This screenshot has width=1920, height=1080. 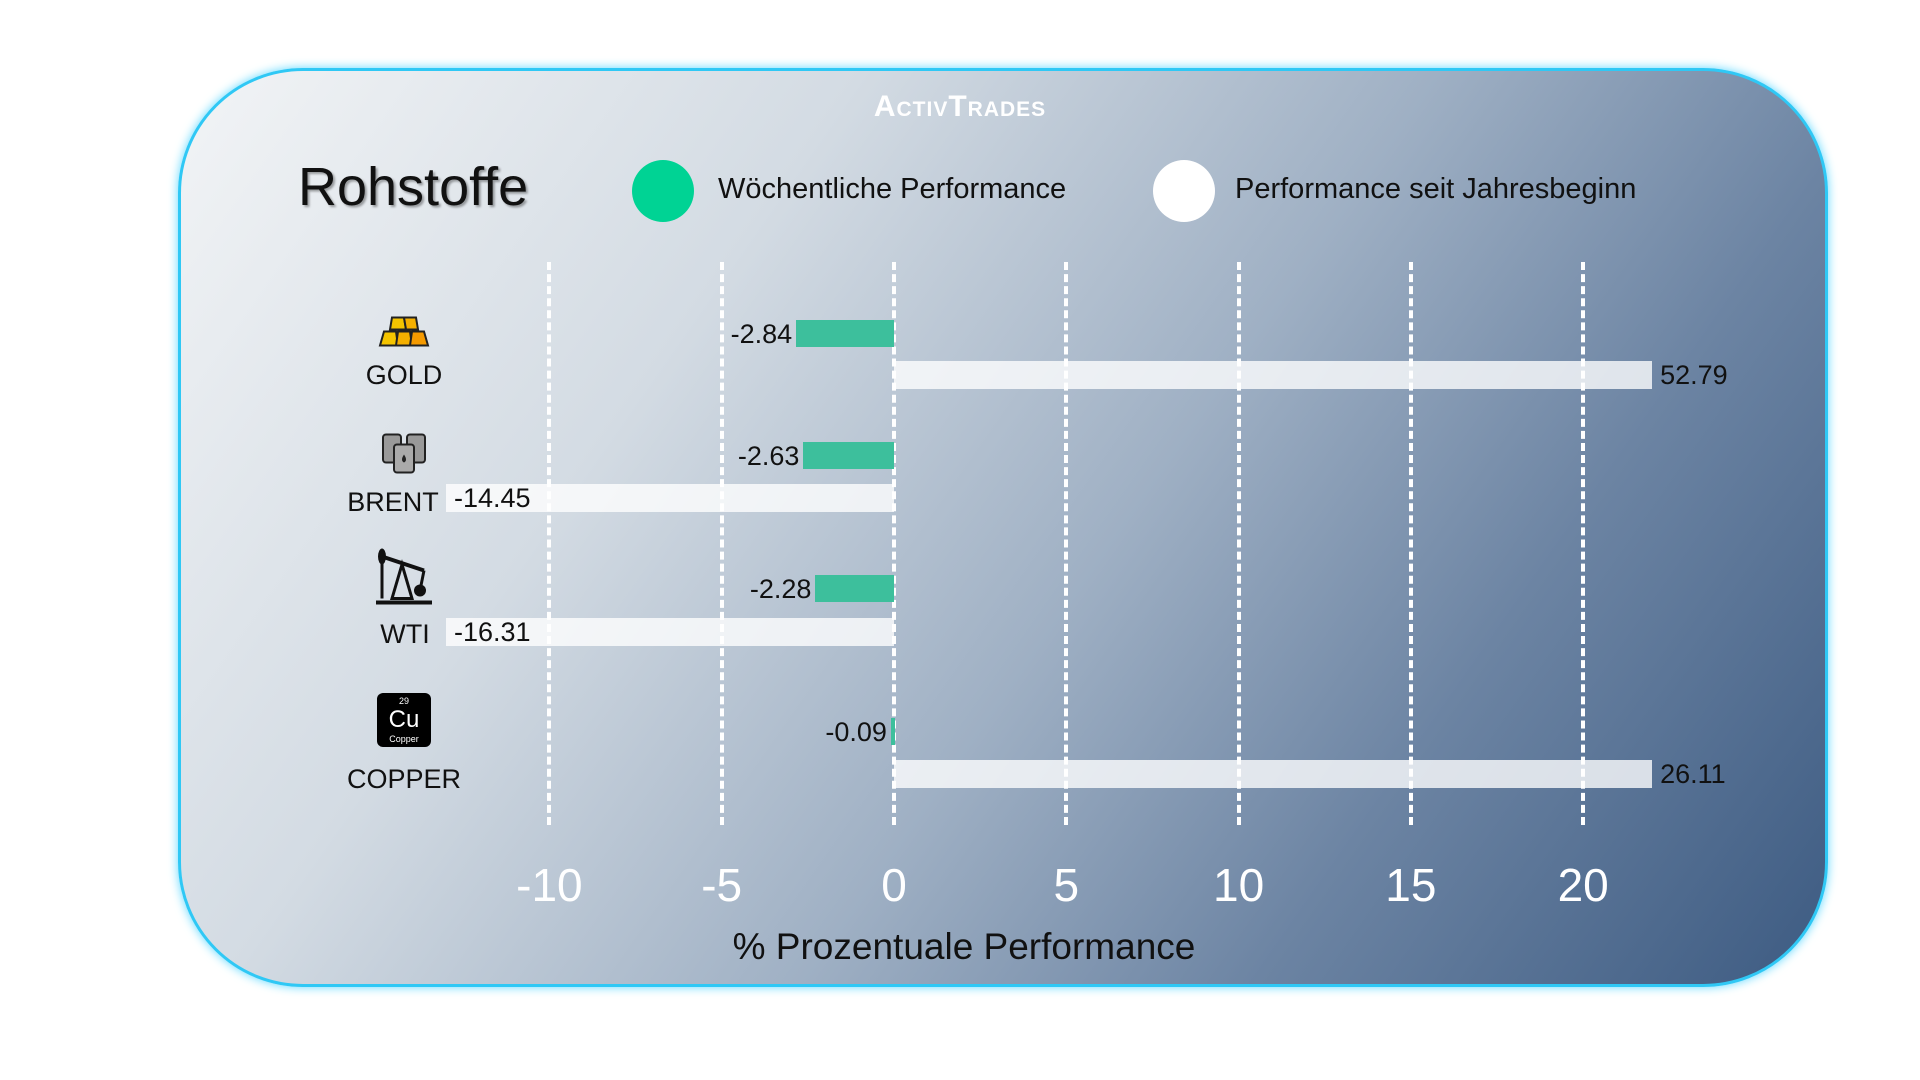 I want to click on oil-barrels-icon, so click(x=404, y=455).